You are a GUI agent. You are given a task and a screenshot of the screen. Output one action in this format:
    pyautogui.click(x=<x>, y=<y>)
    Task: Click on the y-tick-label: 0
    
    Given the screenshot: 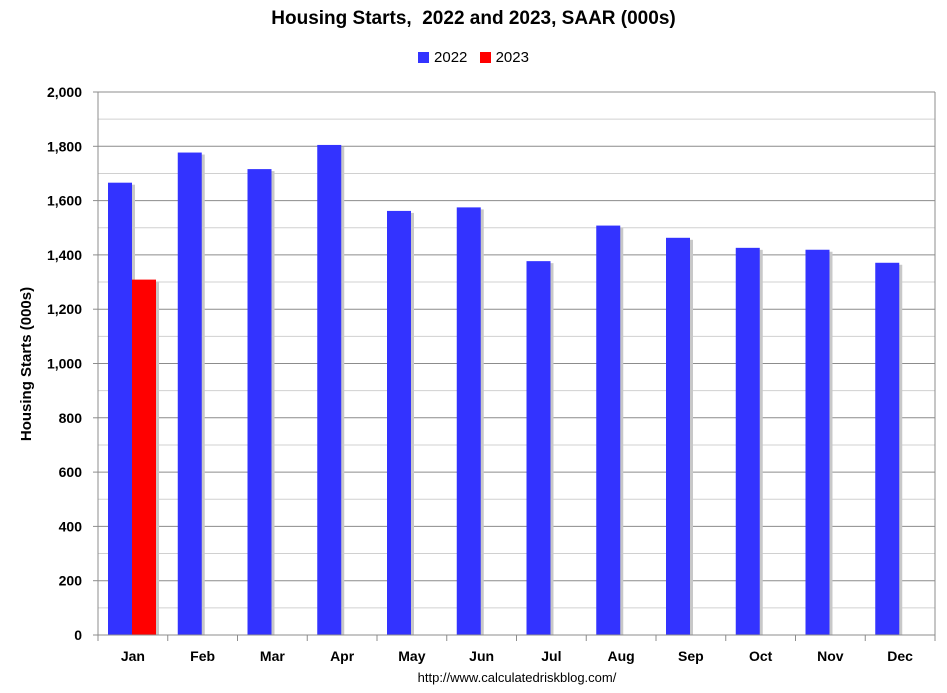 What is the action you would take?
    pyautogui.click(x=78, y=635)
    